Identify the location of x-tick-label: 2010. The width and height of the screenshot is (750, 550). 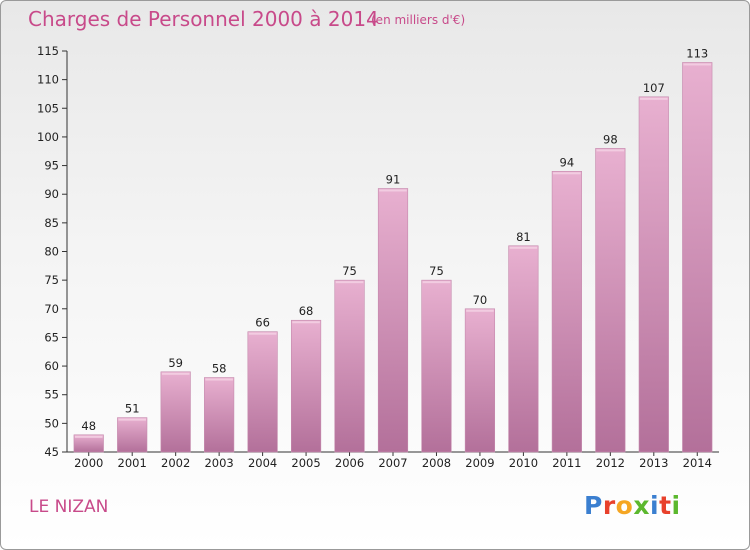
(523, 463).